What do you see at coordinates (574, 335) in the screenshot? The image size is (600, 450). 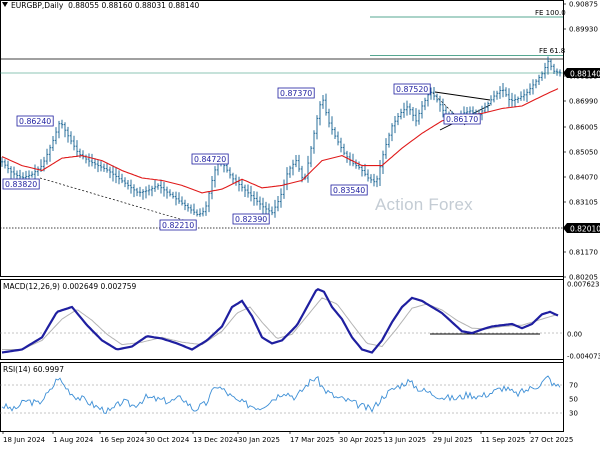 I see `macd-tick-label: 0.00` at bounding box center [574, 335].